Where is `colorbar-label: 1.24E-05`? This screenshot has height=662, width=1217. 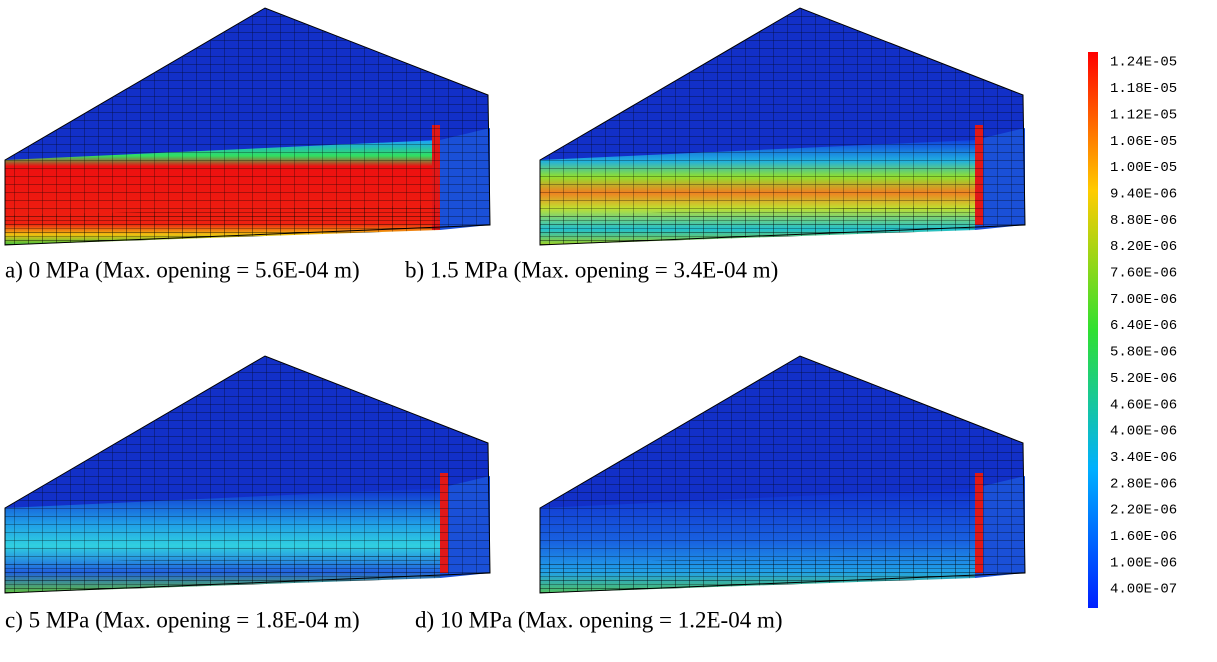 colorbar-label: 1.24E-05 is located at coordinates (1143, 63).